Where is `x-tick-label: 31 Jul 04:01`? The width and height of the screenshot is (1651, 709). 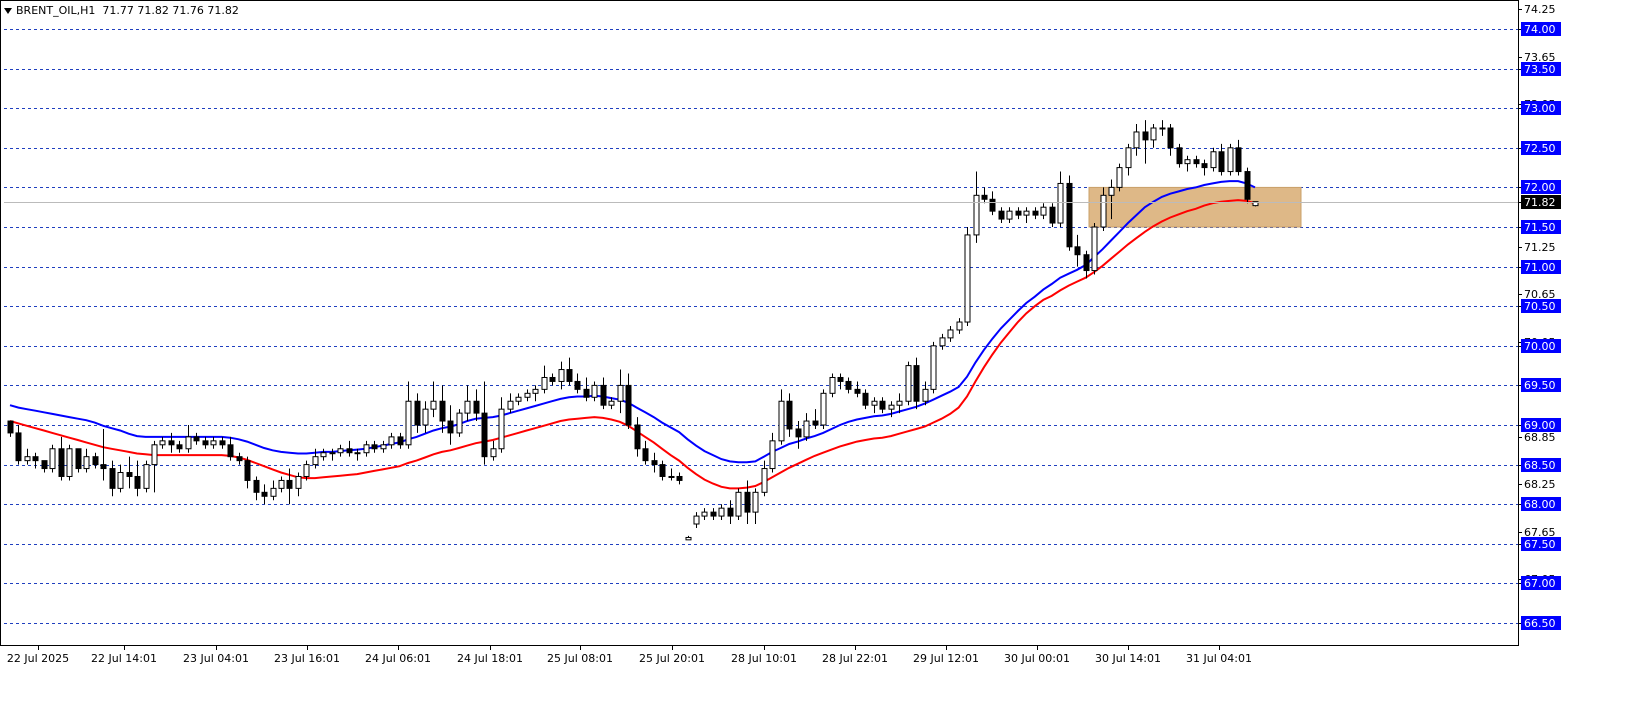 x-tick-label: 31 Jul 04:01 is located at coordinates (1219, 658).